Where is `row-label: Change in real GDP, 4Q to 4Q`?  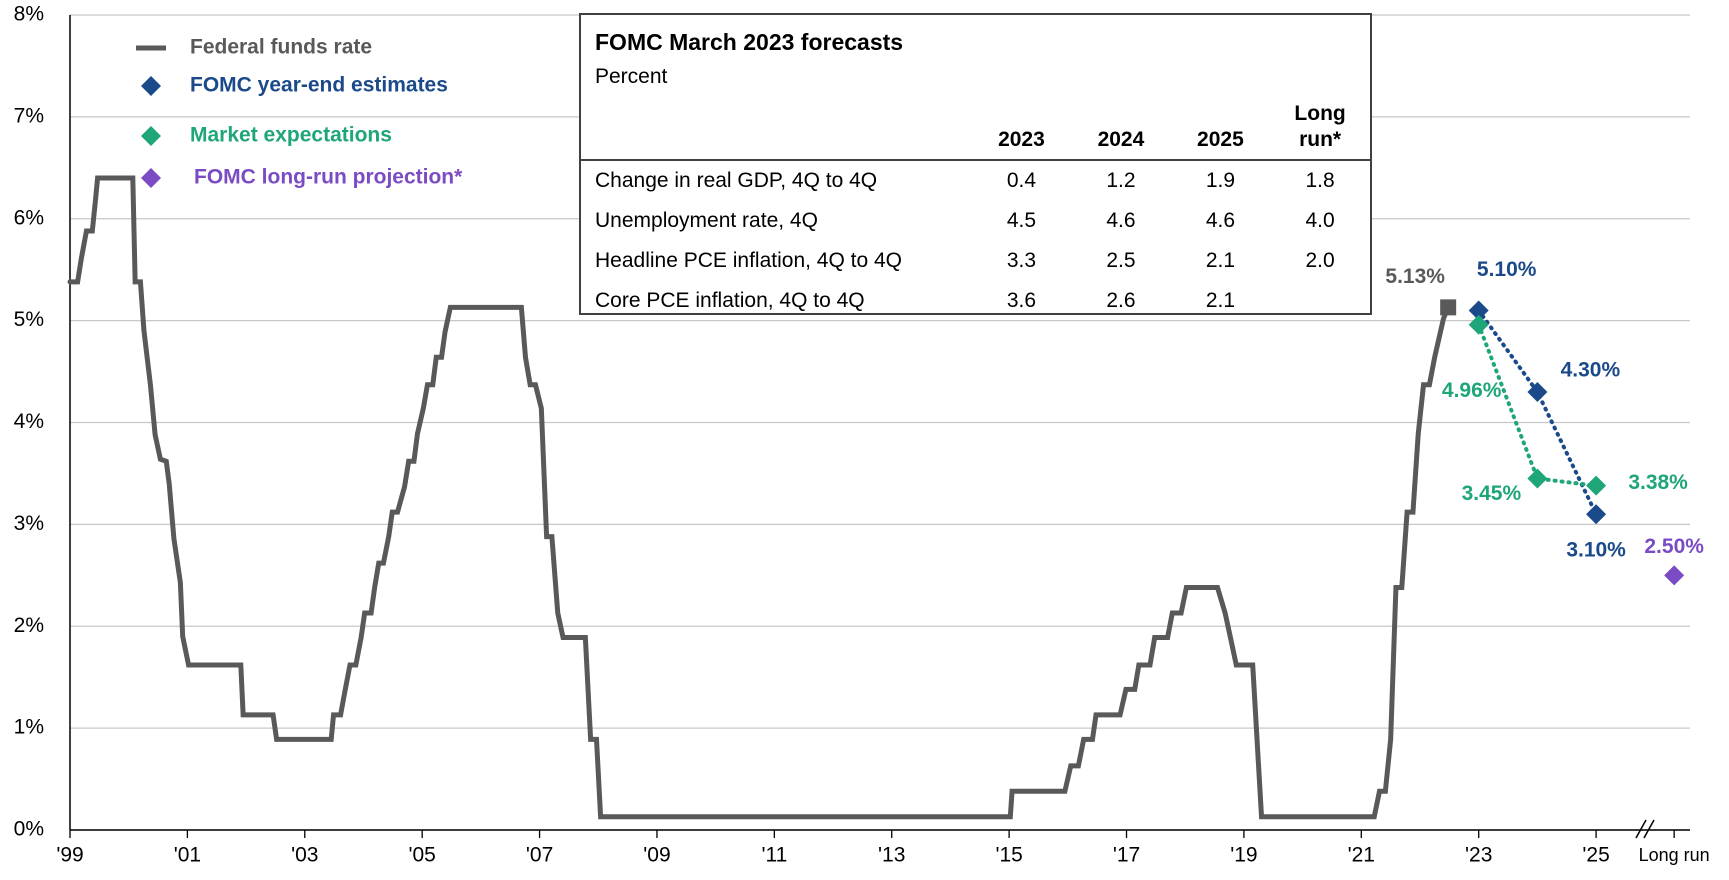
row-label: Change in real GDP, 4Q to 4Q is located at coordinates (736, 180).